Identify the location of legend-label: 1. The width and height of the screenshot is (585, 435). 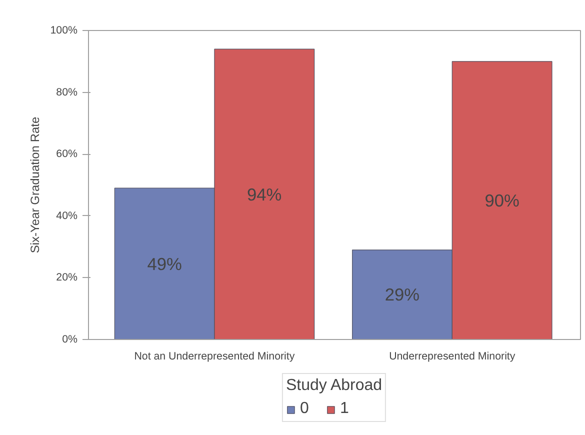
(345, 409).